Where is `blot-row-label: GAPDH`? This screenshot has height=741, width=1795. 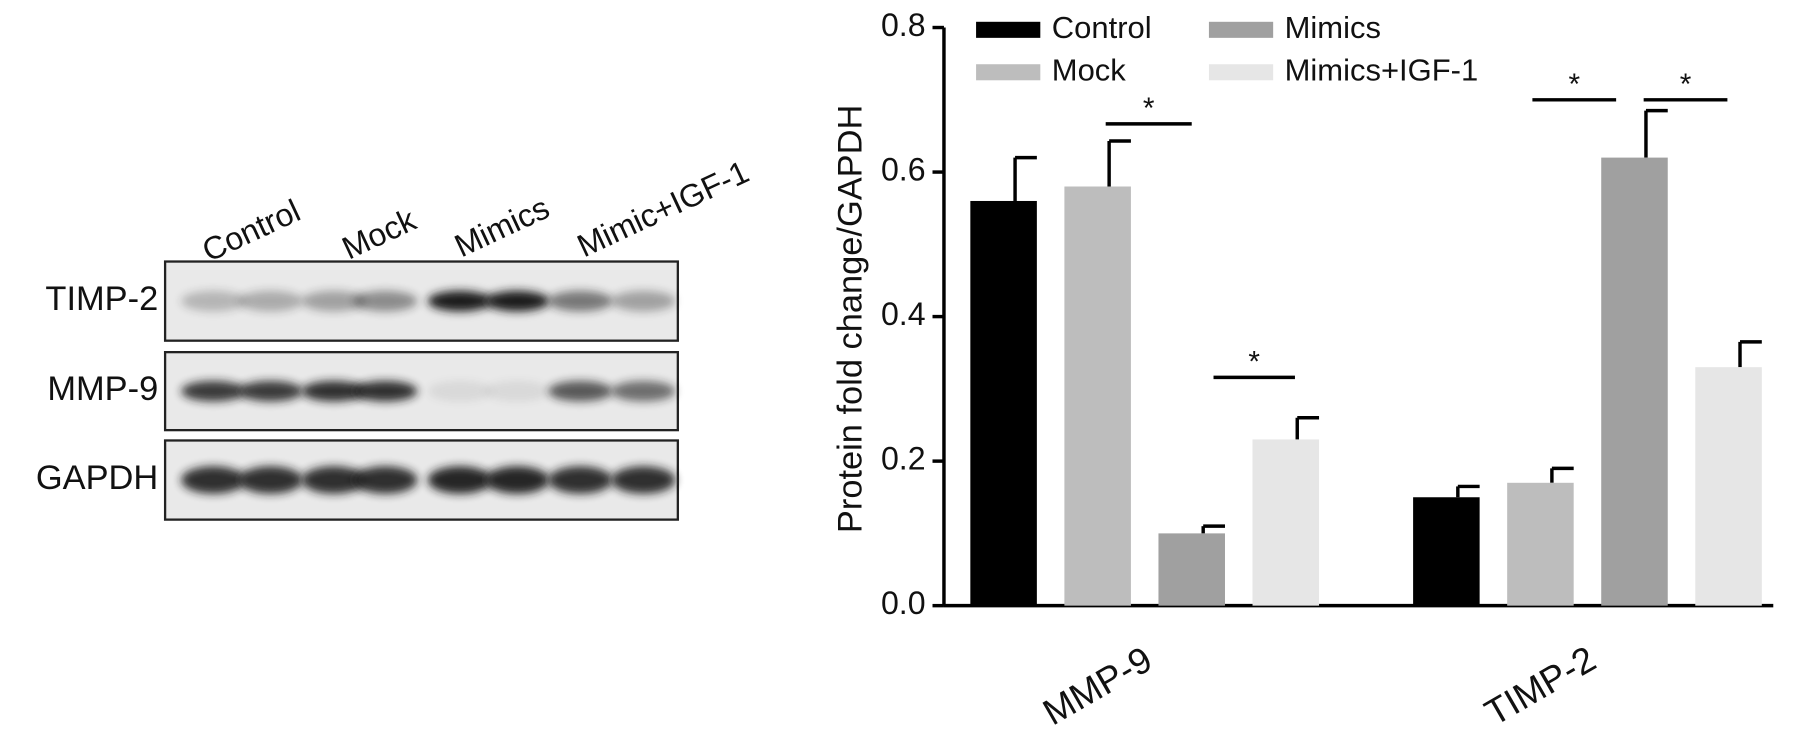
blot-row-label: GAPDH is located at coordinates (97, 478).